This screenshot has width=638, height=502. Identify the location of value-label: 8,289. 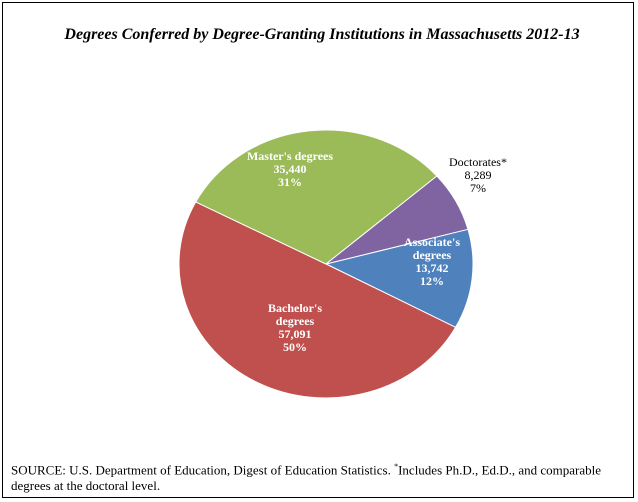
(478, 175).